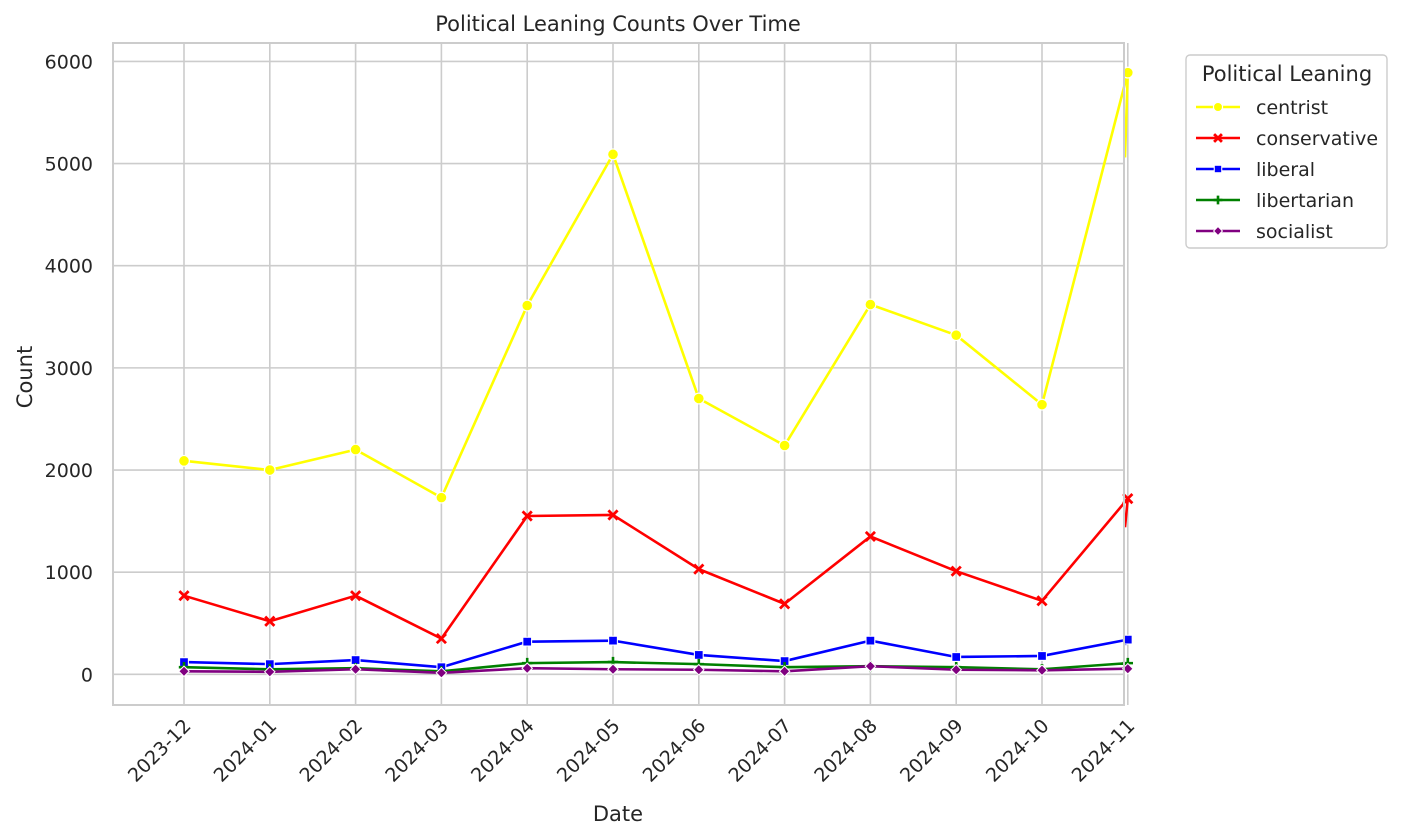 Image resolution: width=1402 pixels, height=840 pixels. I want to click on y-tick-label: 6000, so click(69, 62).